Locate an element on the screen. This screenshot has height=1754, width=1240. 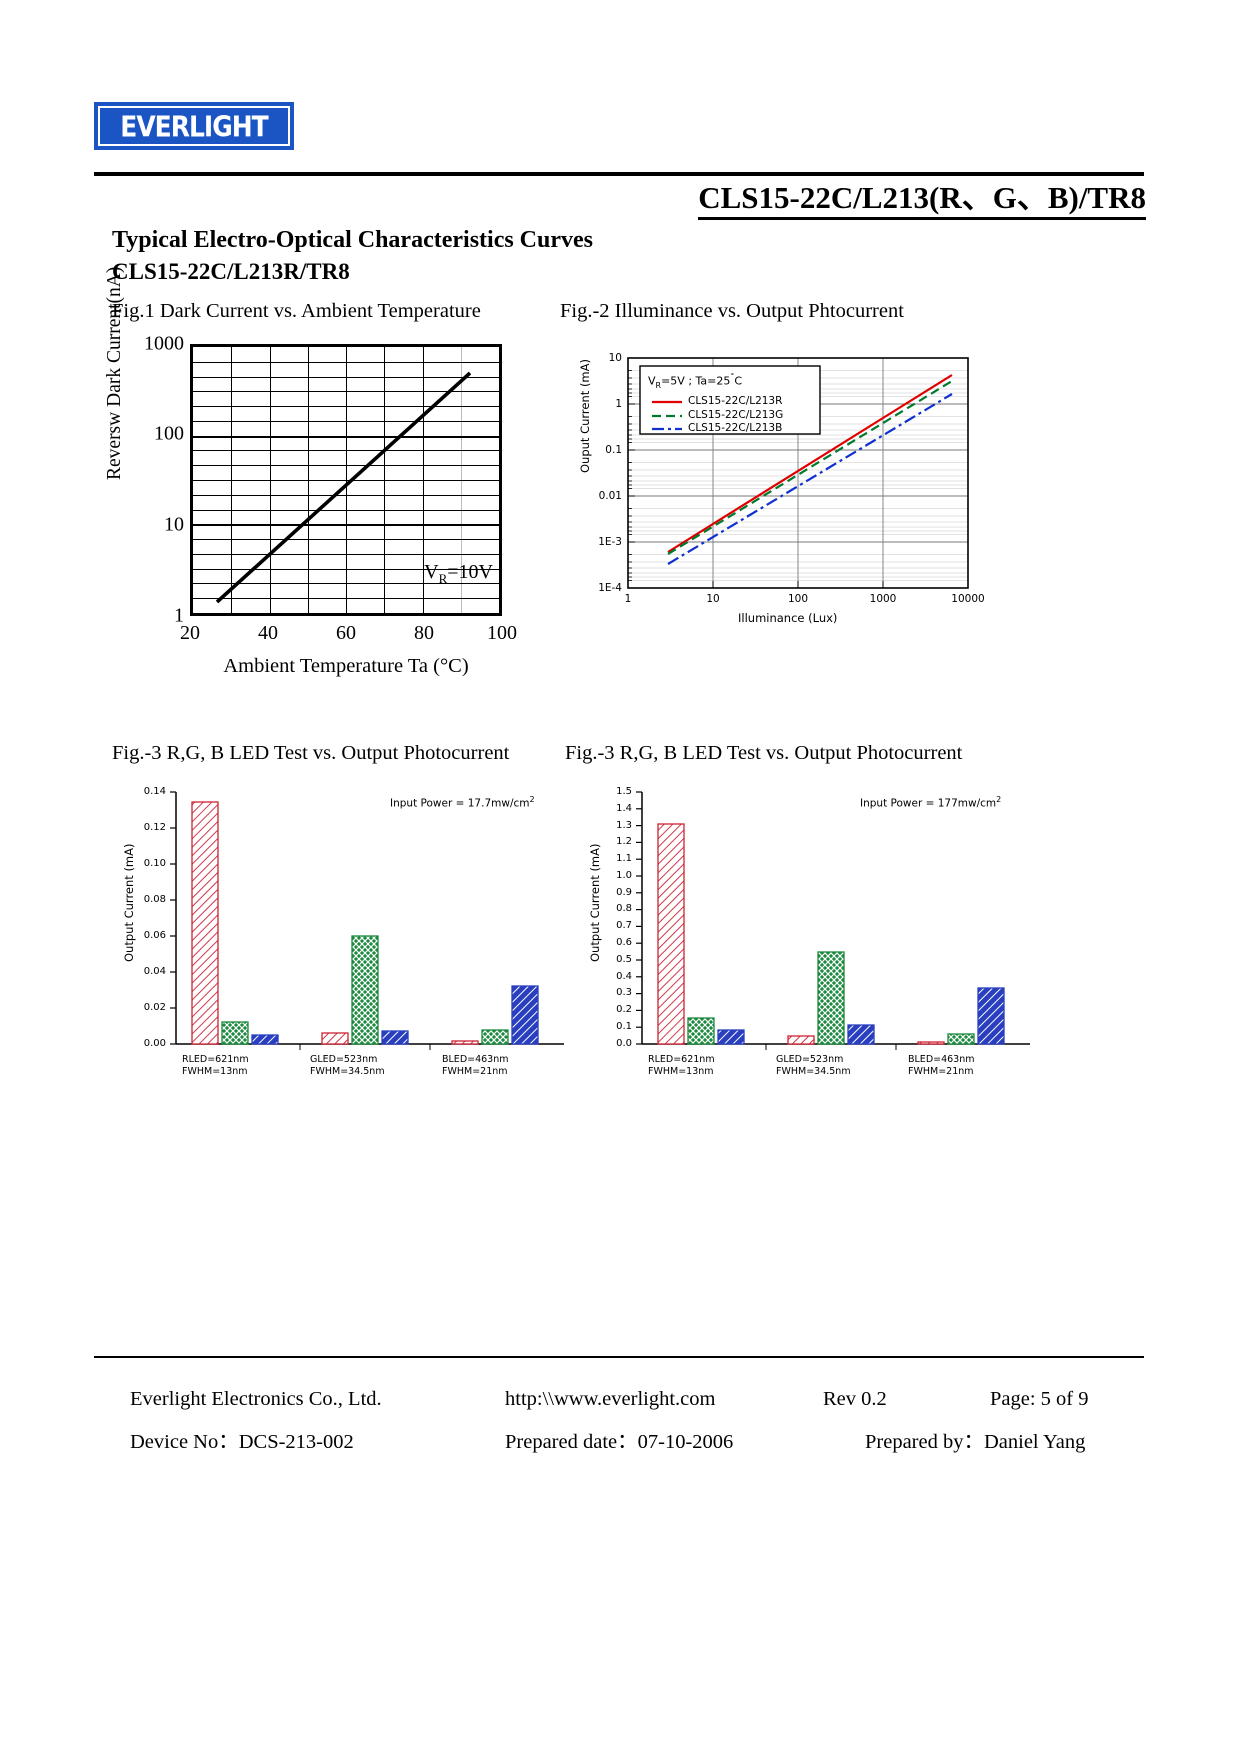
fig2-legend-label-g: CLS15-22C/L213G is located at coordinates (736, 415).